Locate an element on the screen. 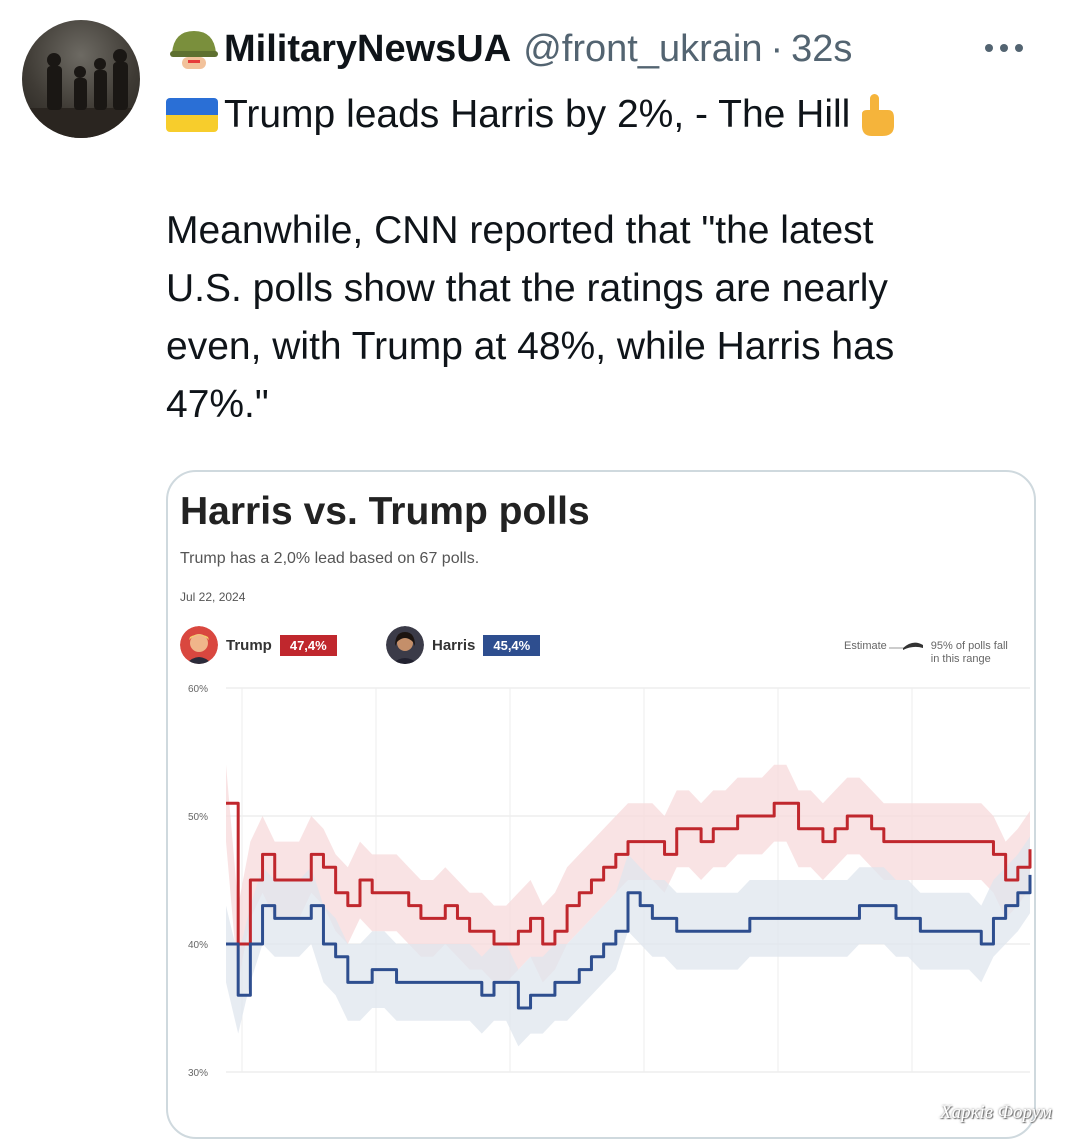 This screenshot has height=1142, width=1080. tweet-headline: Trump leads Harris by 2%, - The Hill is located at coordinates (537, 114).